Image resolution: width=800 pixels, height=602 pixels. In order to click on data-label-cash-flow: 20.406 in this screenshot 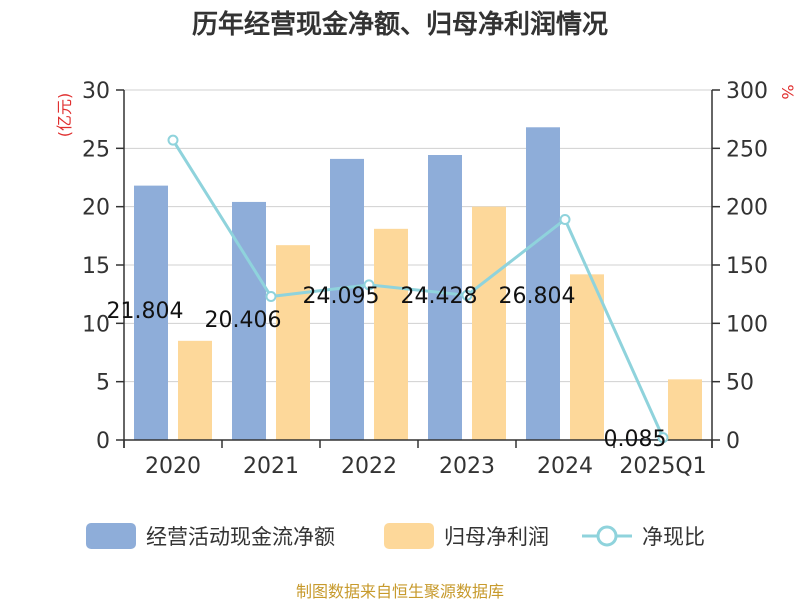, I will do `click(243, 320)`.